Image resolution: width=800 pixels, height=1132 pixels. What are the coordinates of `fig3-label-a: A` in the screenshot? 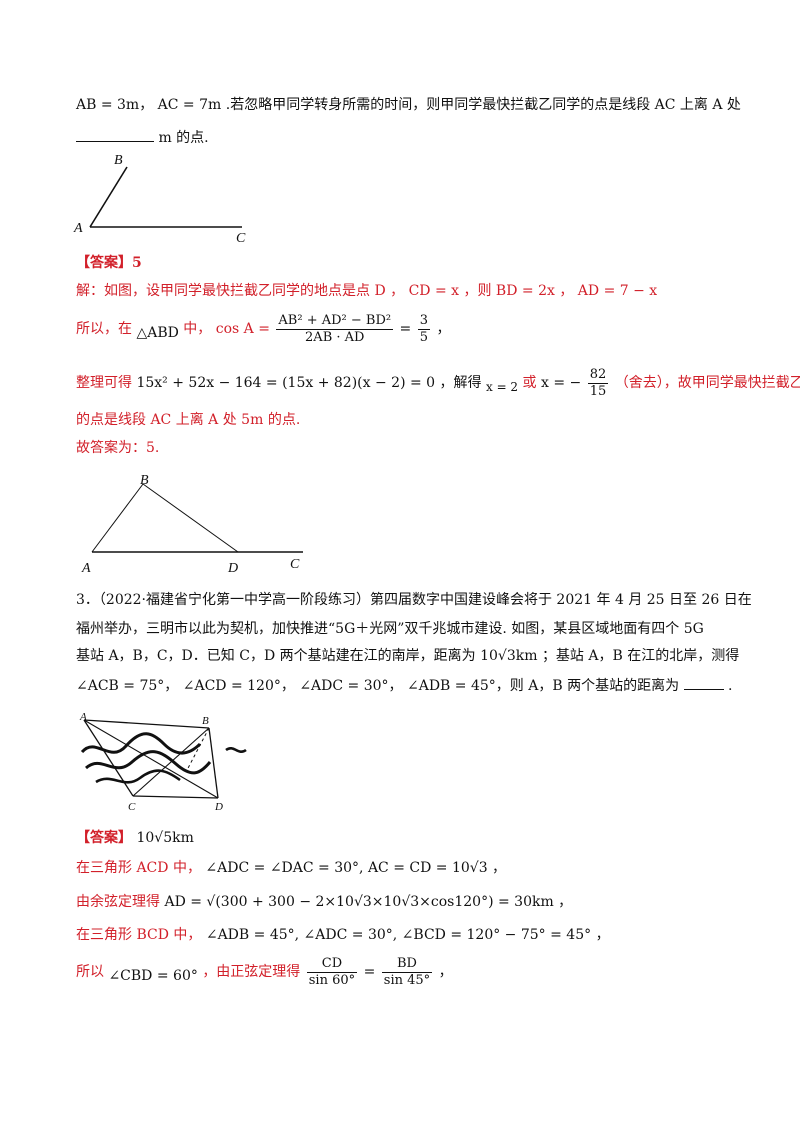 It's located at (83, 717).